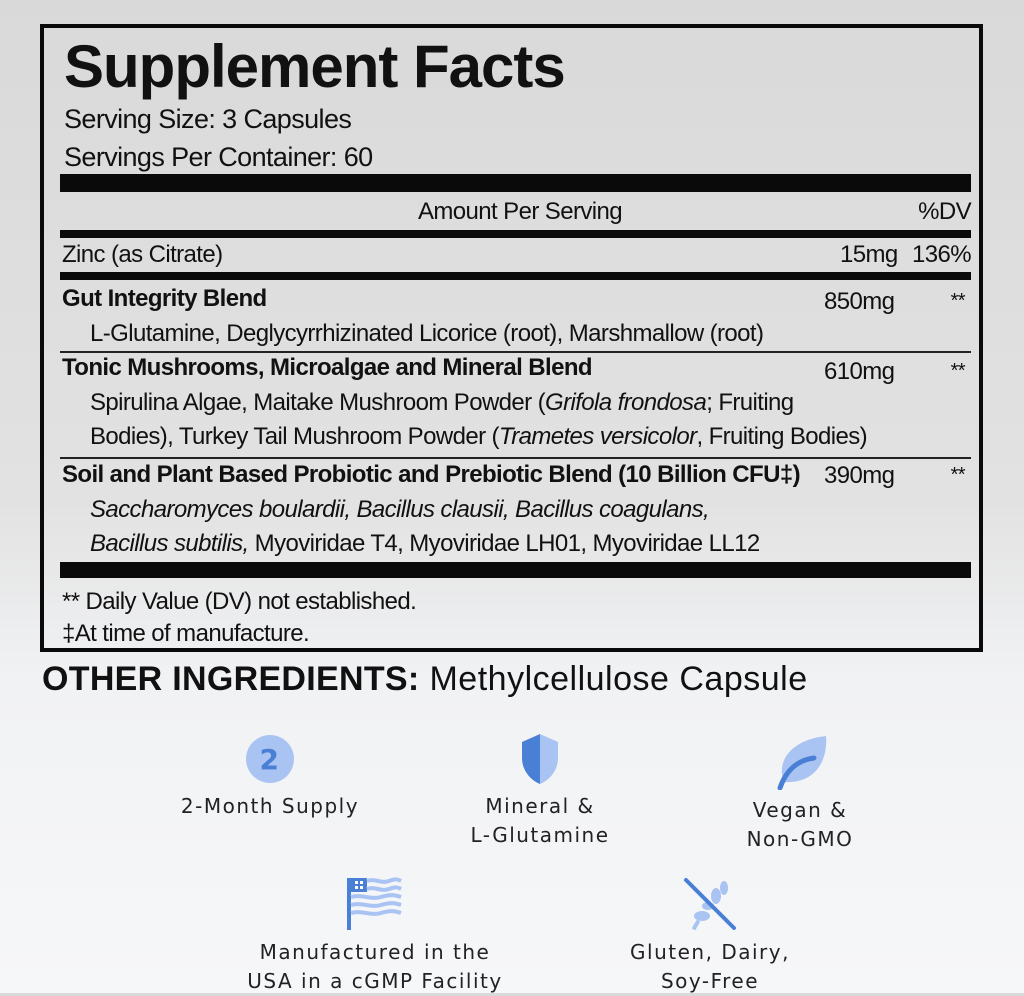 This screenshot has width=1024, height=996. What do you see at coordinates (164, 298) in the screenshot?
I see `blend-name: Gut Integrity Blend` at bounding box center [164, 298].